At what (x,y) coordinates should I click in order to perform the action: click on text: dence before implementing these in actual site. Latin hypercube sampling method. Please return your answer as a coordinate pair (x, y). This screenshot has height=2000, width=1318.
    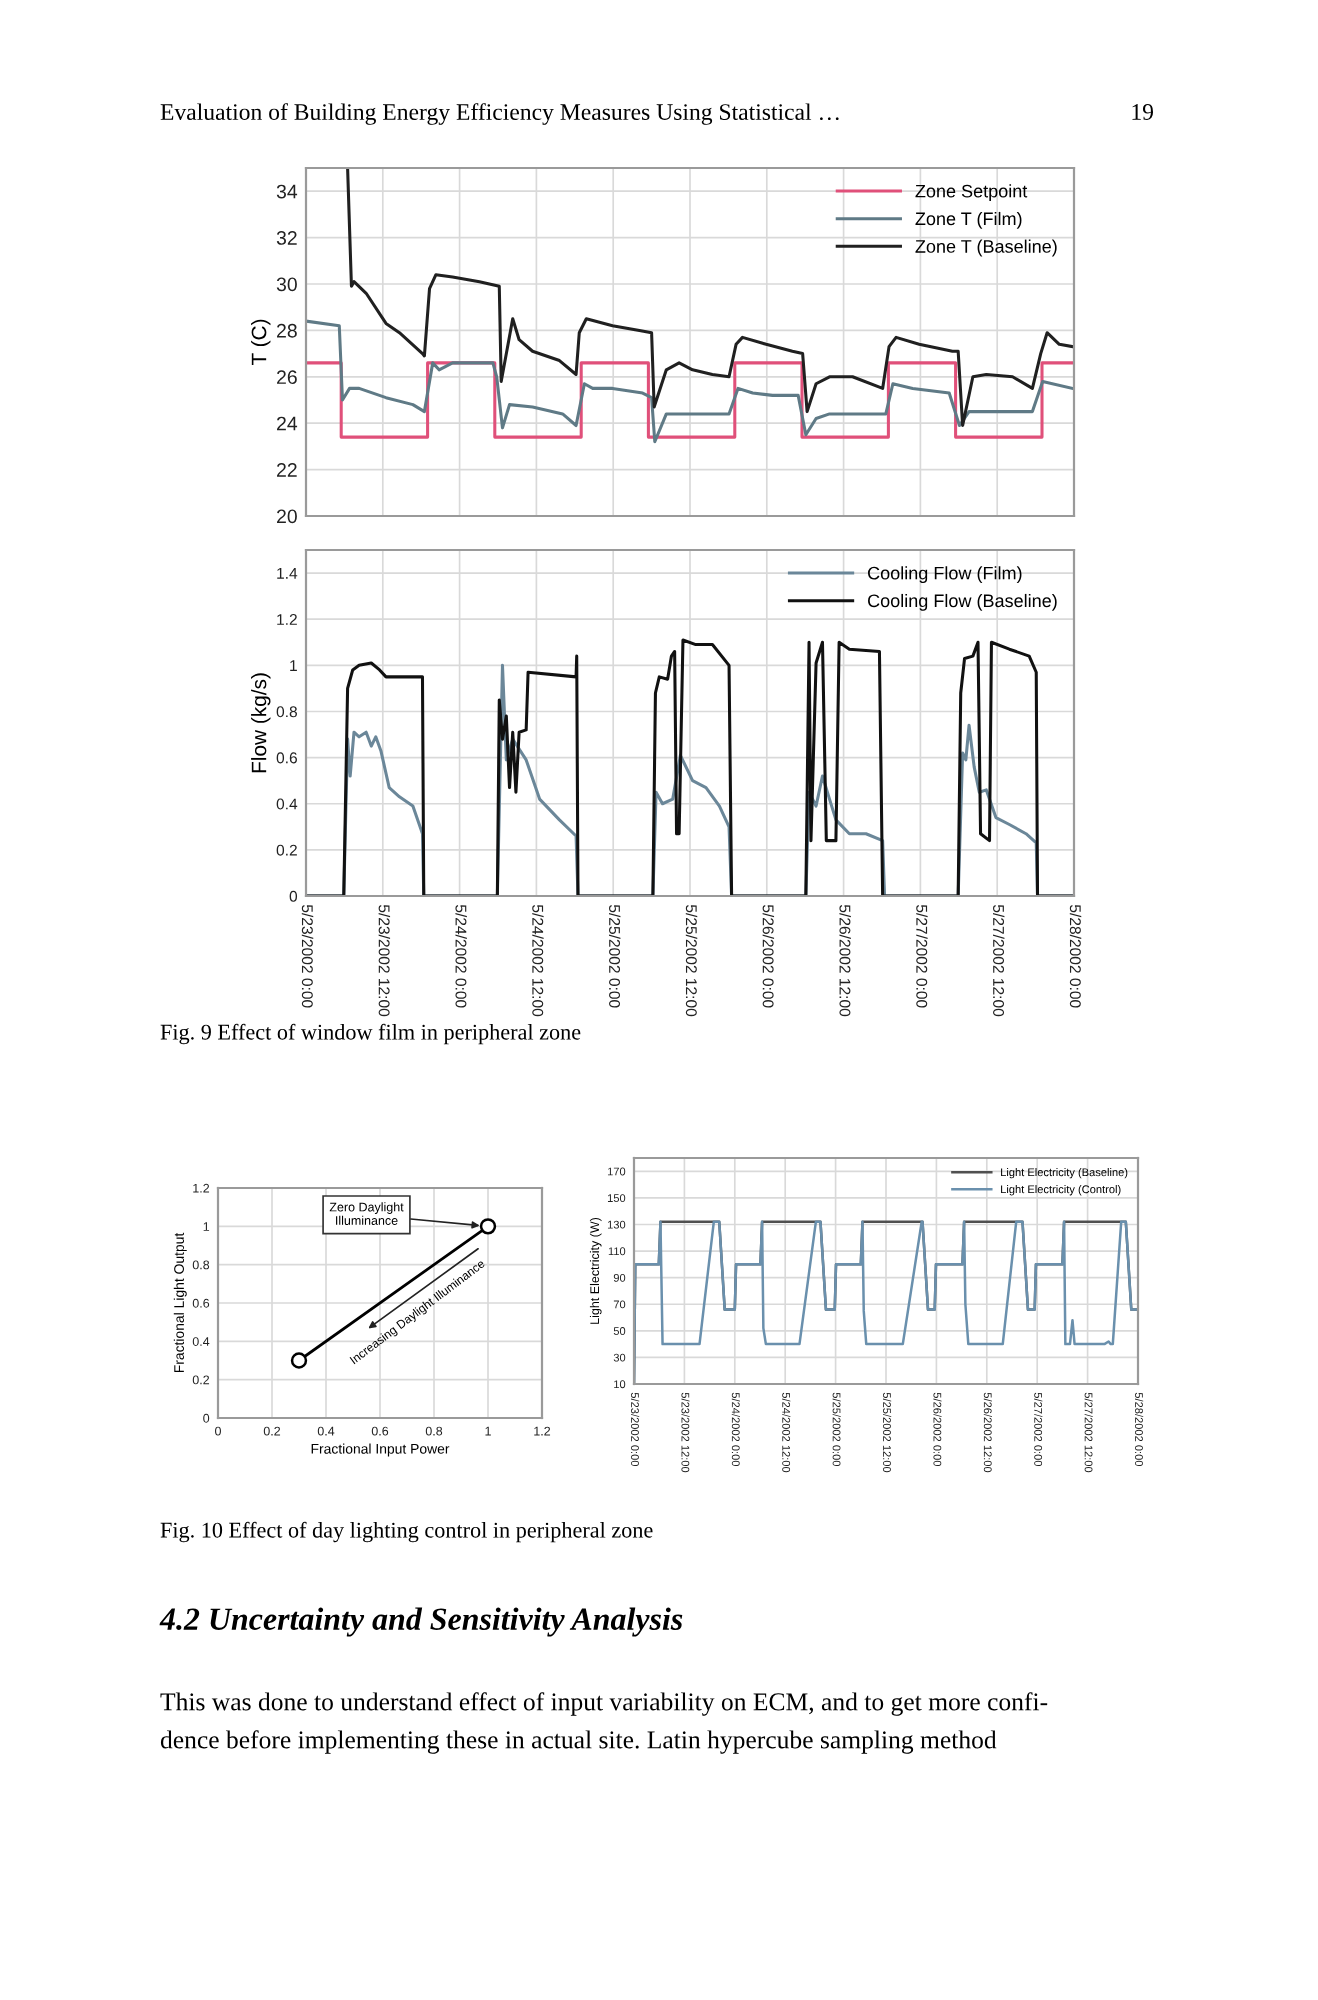
    Looking at the image, I should click on (578, 1742).